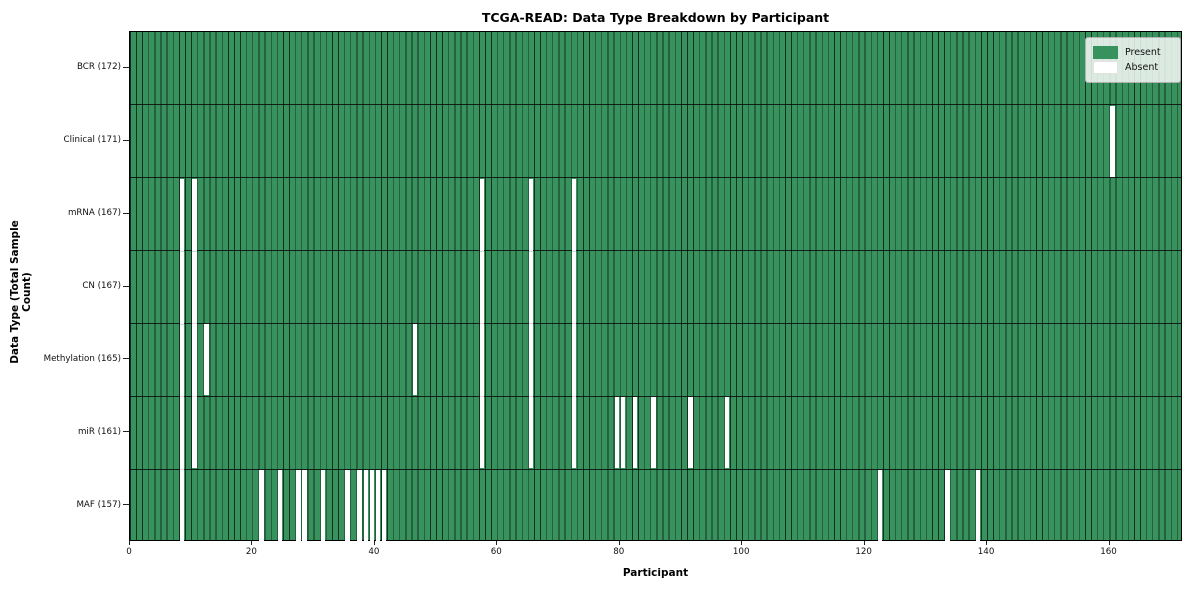 The image size is (1200, 600). What do you see at coordinates (1105, 67) in the screenshot?
I see `absent-swatch` at bounding box center [1105, 67].